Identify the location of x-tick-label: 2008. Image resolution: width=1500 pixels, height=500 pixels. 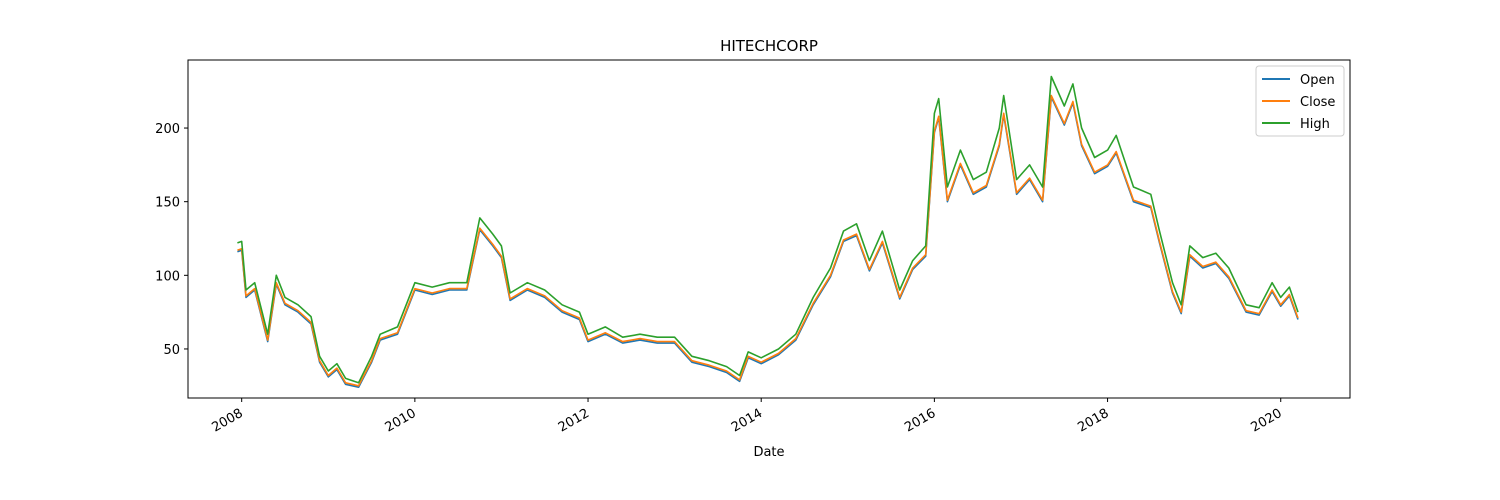
(228, 421).